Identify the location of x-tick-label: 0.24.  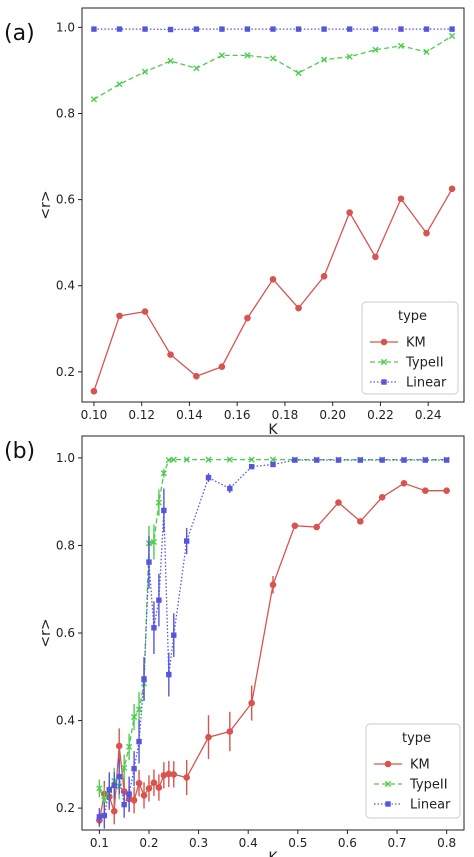
(428, 415).